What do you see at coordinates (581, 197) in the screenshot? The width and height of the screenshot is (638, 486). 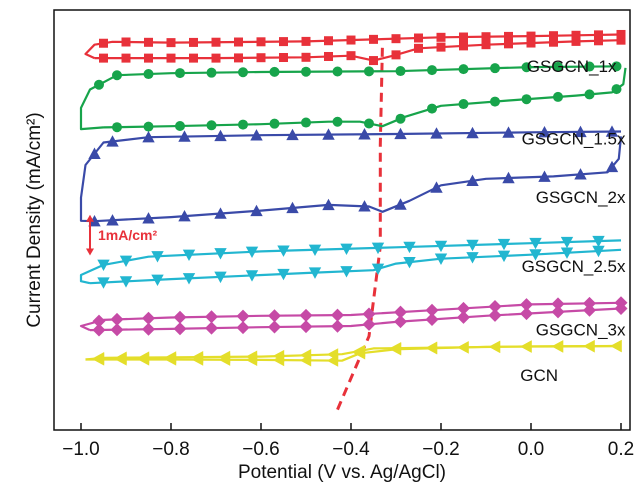 I see `series-label: GSGCN_2x` at bounding box center [581, 197].